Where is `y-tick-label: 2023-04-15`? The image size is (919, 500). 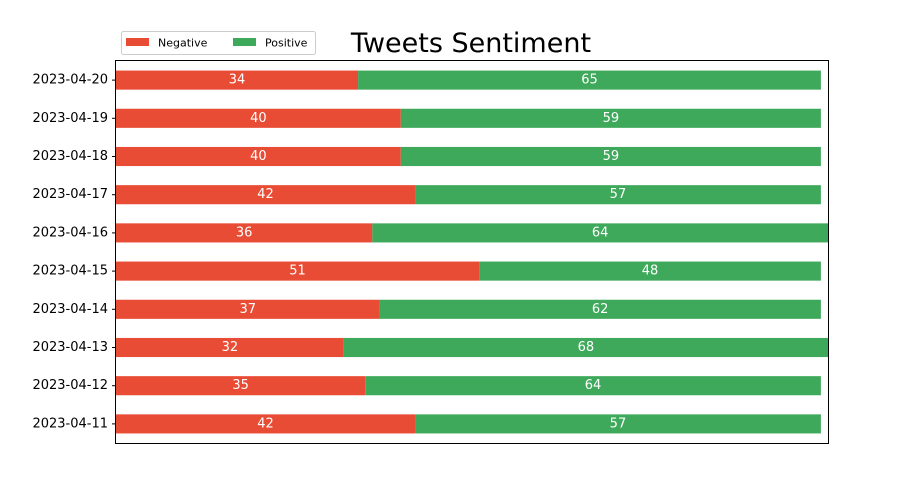
y-tick-label: 2023-04-15 is located at coordinates (70, 271).